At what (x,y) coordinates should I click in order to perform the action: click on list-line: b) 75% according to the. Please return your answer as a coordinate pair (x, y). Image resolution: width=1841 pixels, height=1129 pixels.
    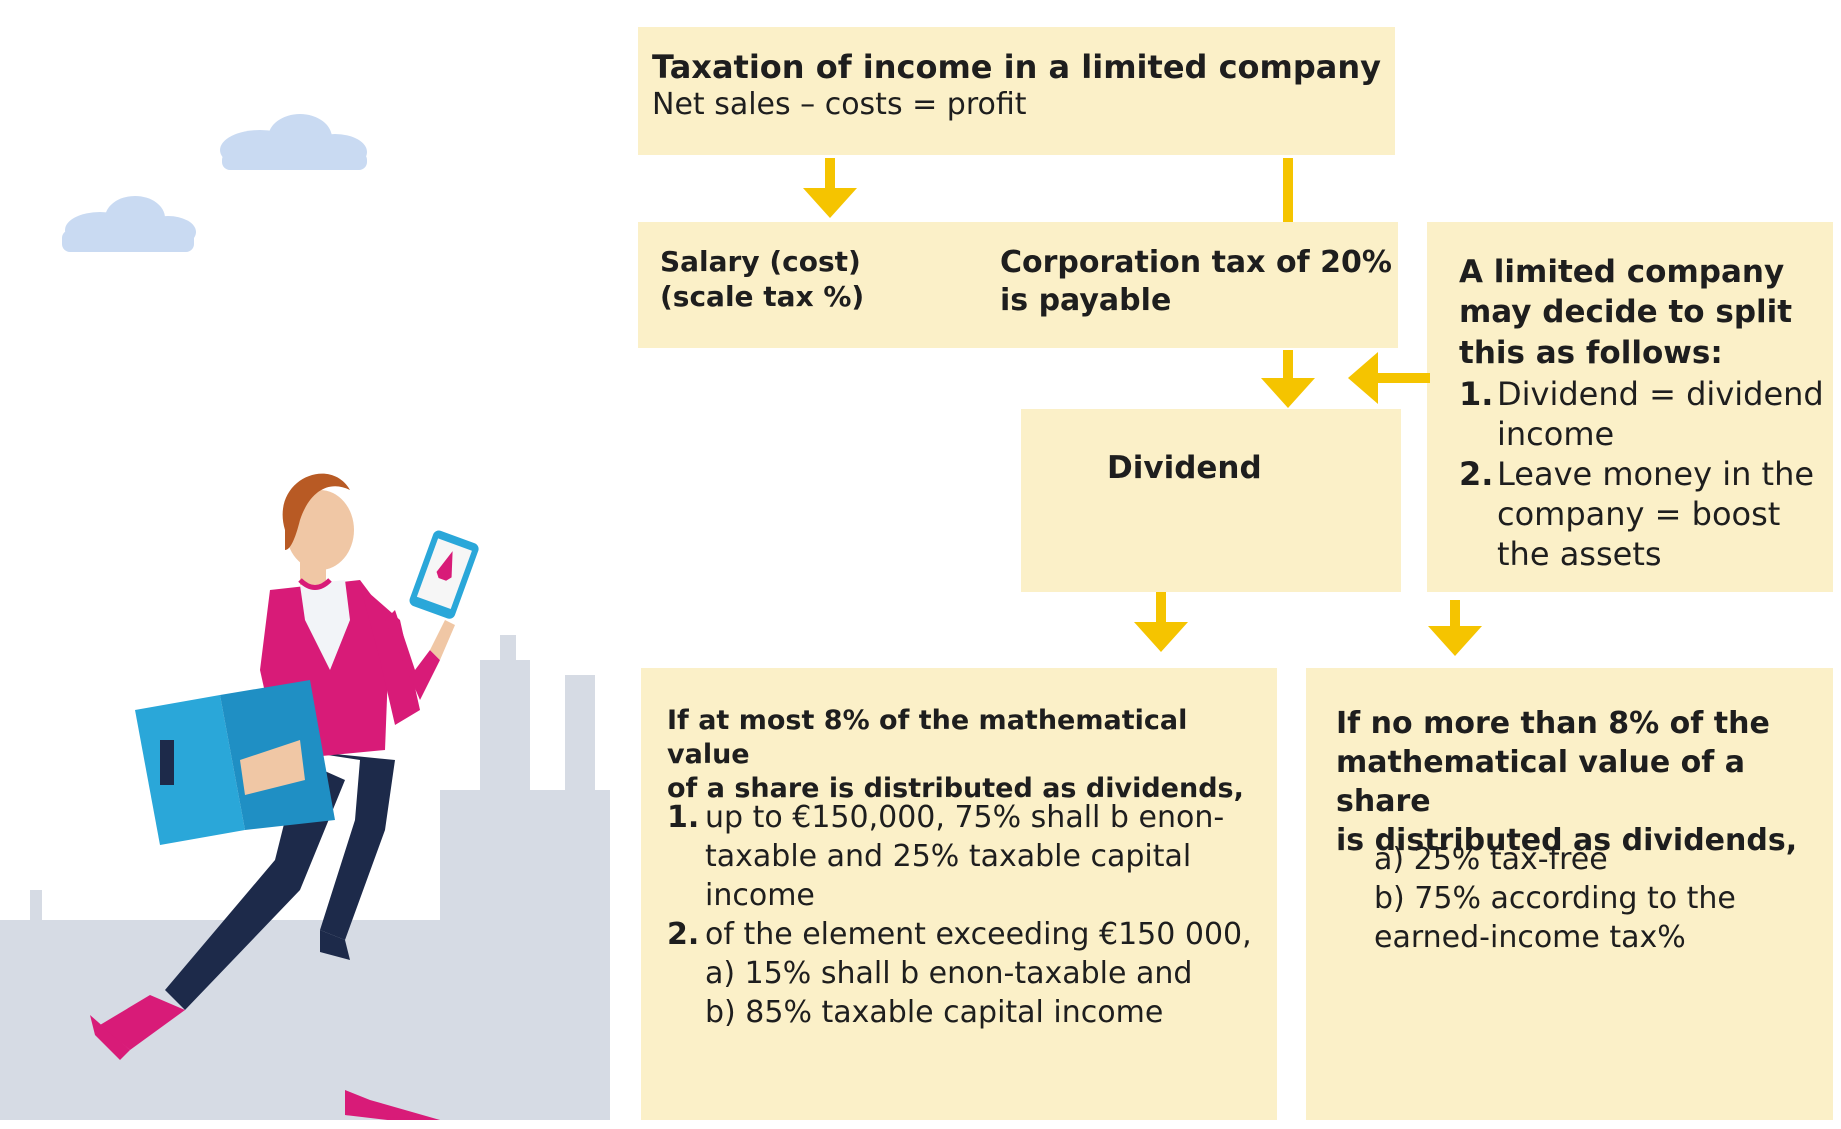
    Looking at the image, I should click on (1555, 898).